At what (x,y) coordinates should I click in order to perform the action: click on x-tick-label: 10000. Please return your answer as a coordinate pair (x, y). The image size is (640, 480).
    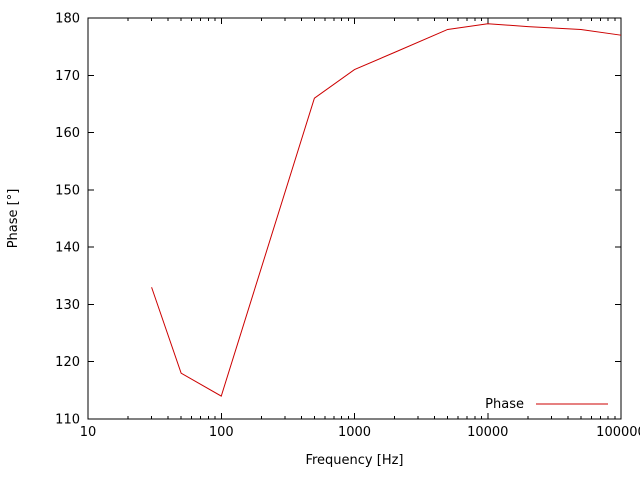
    Looking at the image, I should click on (487, 432).